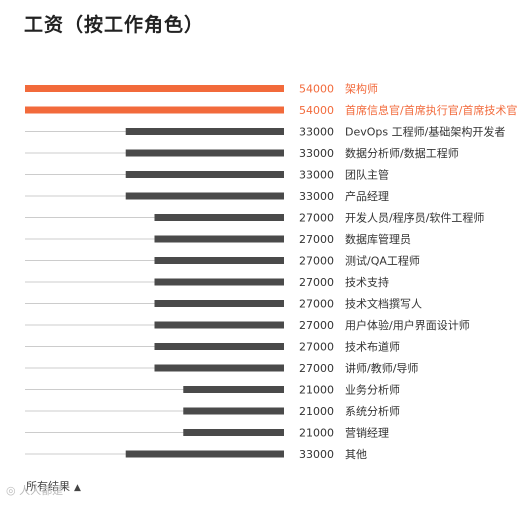 The width and height of the screenshot is (527, 505). What do you see at coordinates (367, 175) in the screenshot?
I see `category-label: 团队主管` at bounding box center [367, 175].